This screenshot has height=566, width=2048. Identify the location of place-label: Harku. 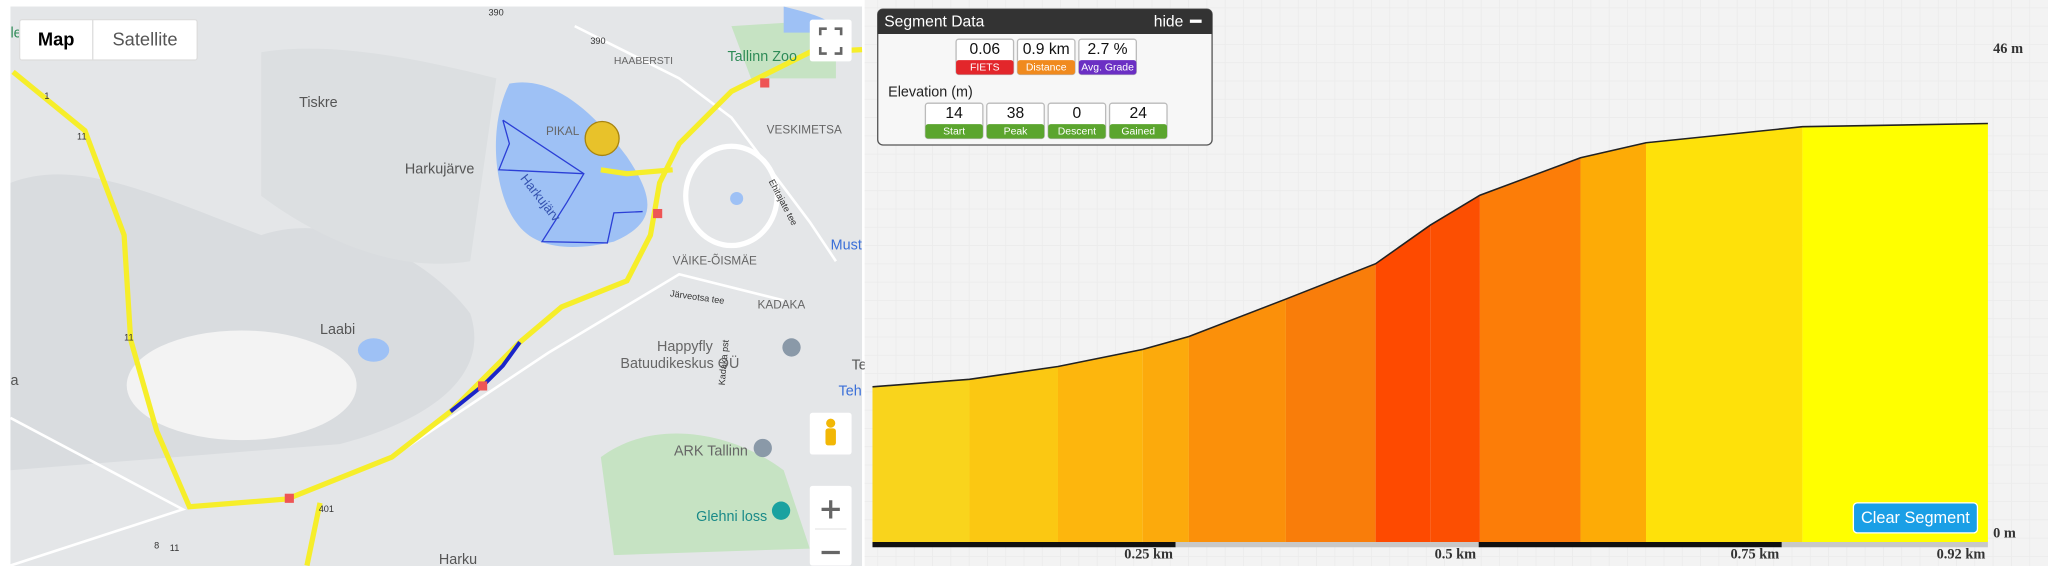
(458, 559).